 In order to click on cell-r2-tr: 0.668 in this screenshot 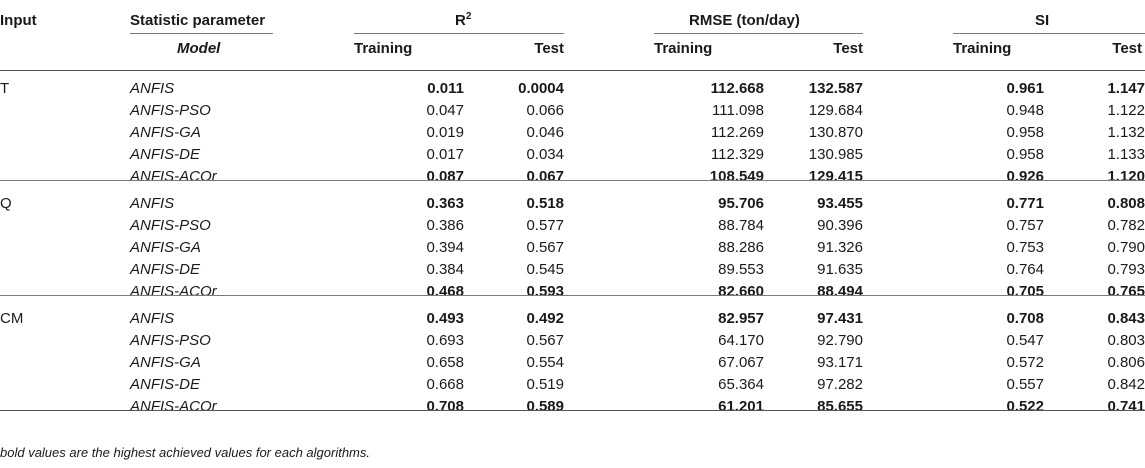, I will do `click(445, 384)`.